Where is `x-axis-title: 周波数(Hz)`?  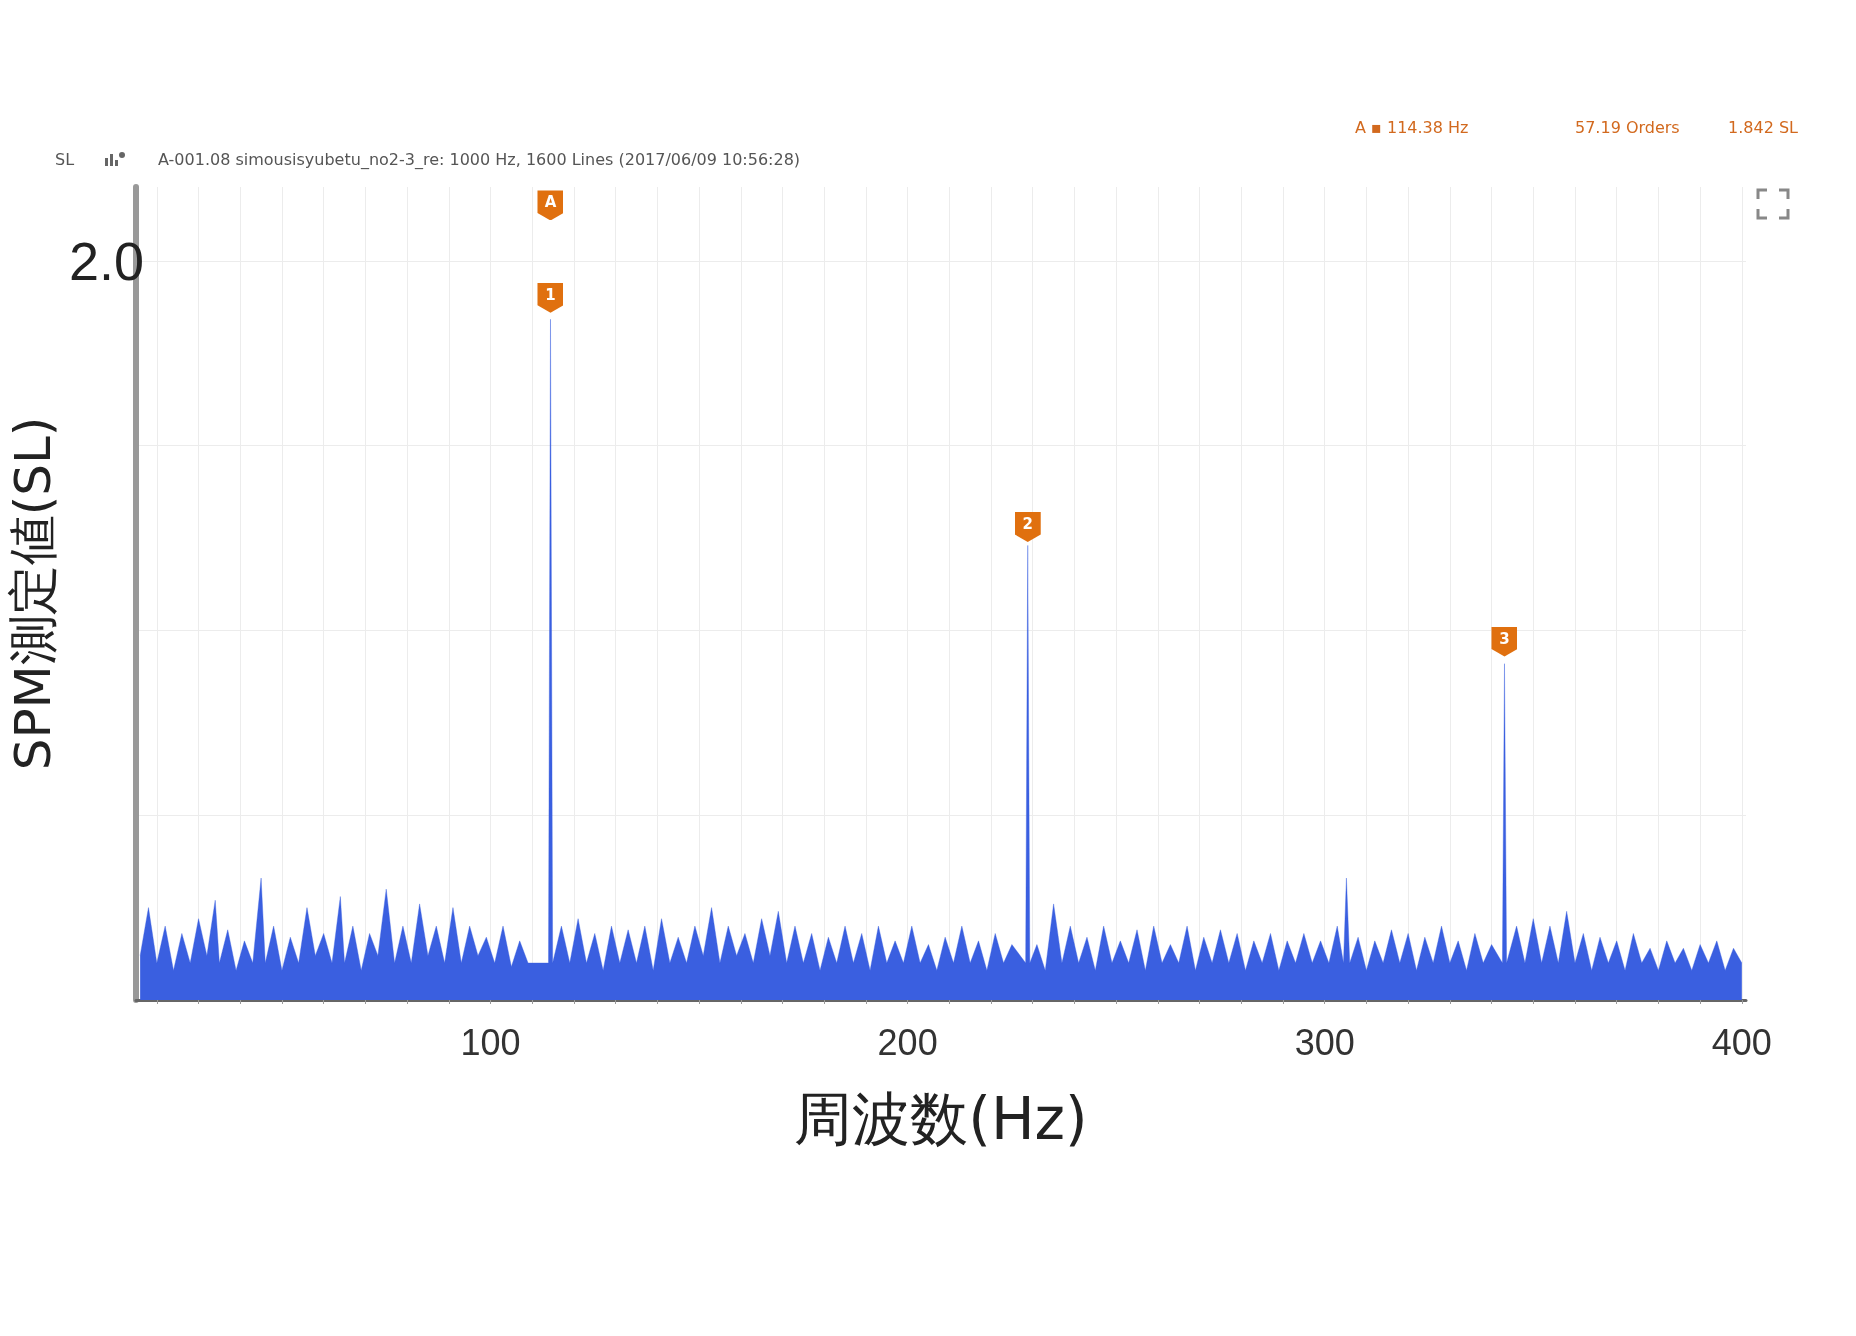
x-axis-title: 周波数(Hz) is located at coordinates (941, 1119).